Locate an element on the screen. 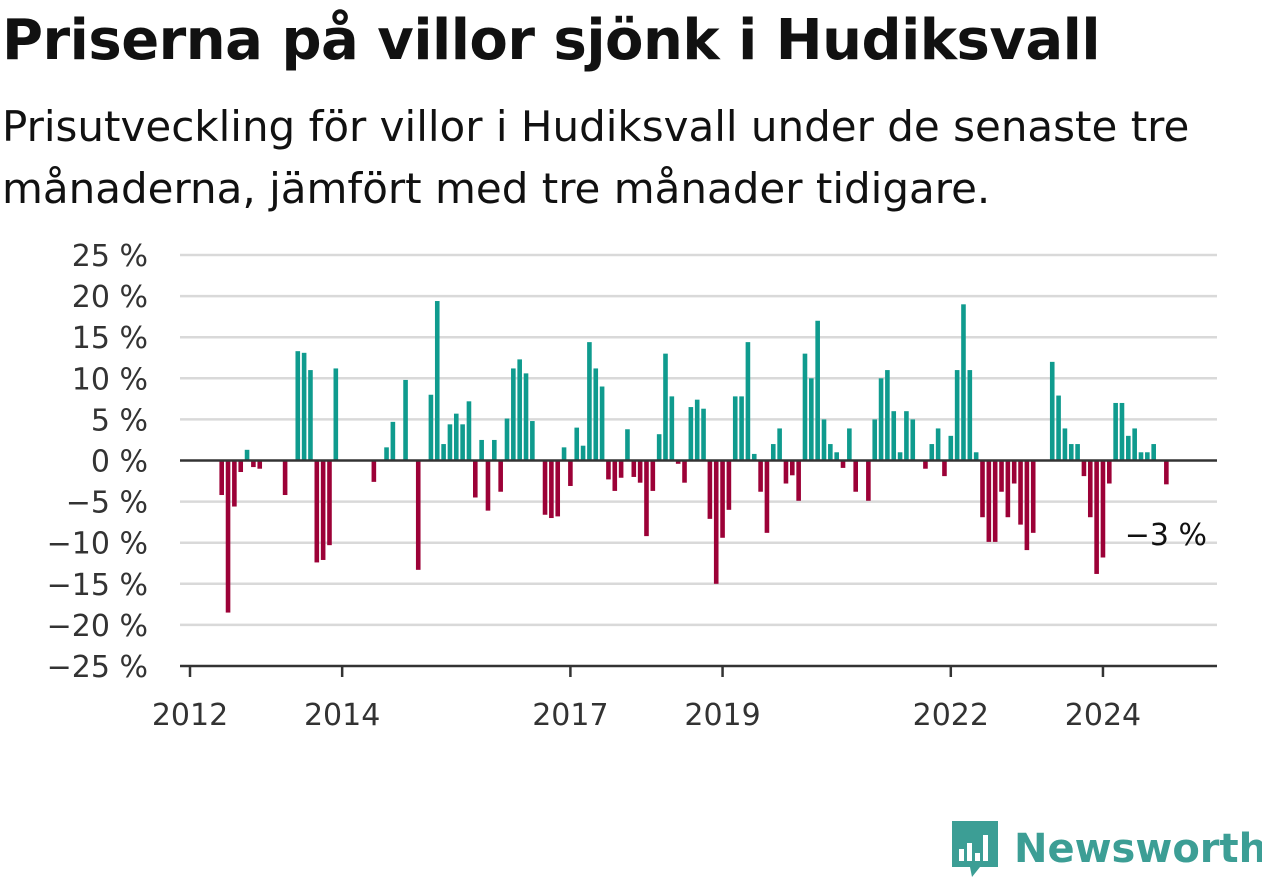 The width and height of the screenshot is (1262, 880). y-tick-label: 0 % is located at coordinates (119, 462).